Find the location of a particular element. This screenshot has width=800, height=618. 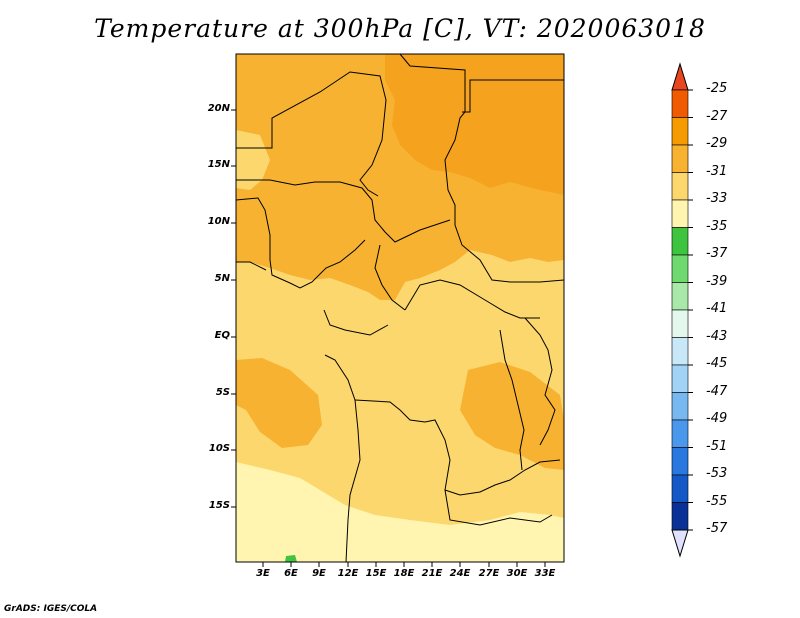

colorbar-label: -37 is located at coordinates (717, 253).